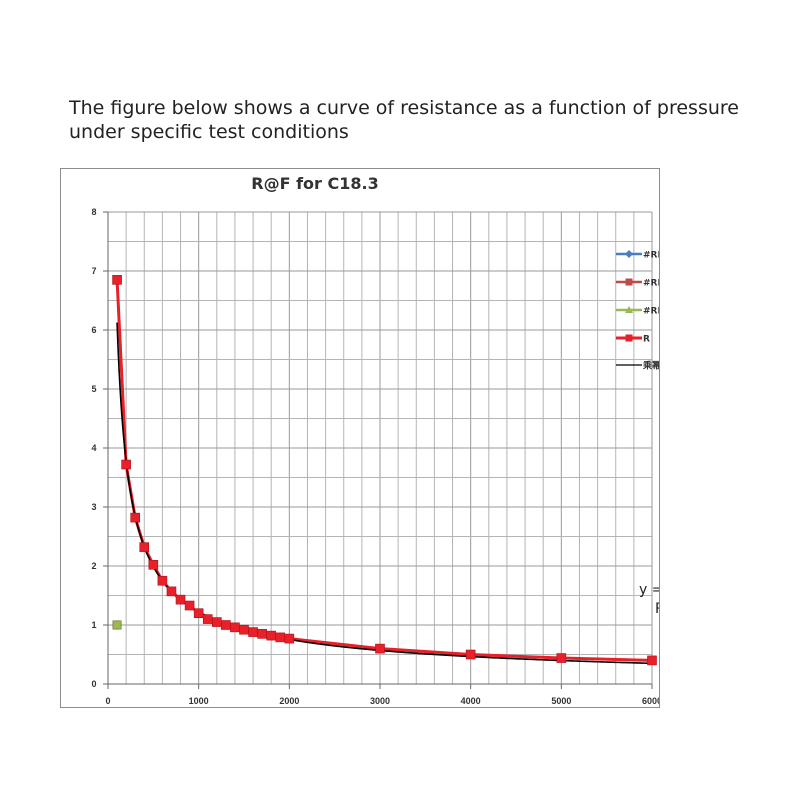 The image size is (800, 800). Describe the element at coordinates (93, 625) in the screenshot. I see `y-tick-label: 1` at that location.